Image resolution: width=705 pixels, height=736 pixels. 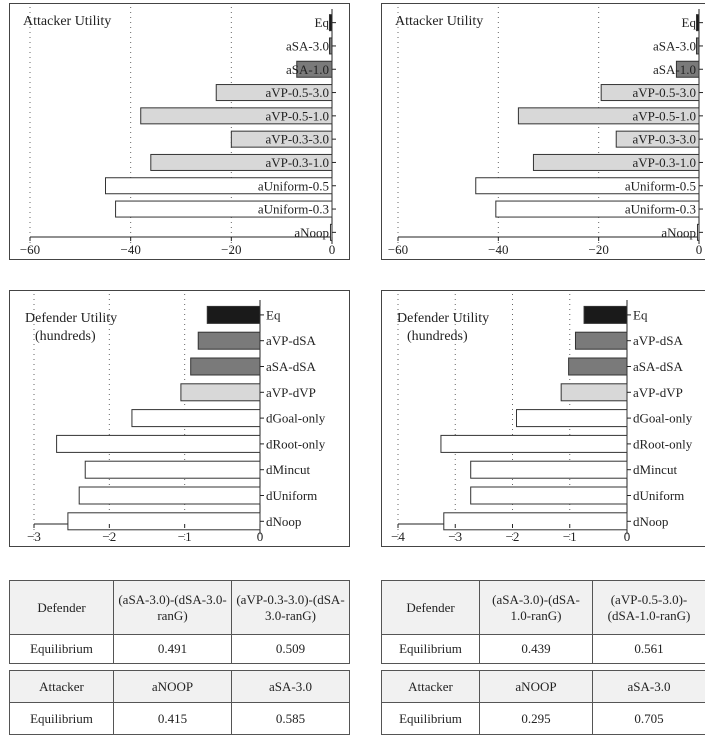 What do you see at coordinates (664, 92) in the screenshot?
I see `category-label: aVP-0.5-3.0` at bounding box center [664, 92].